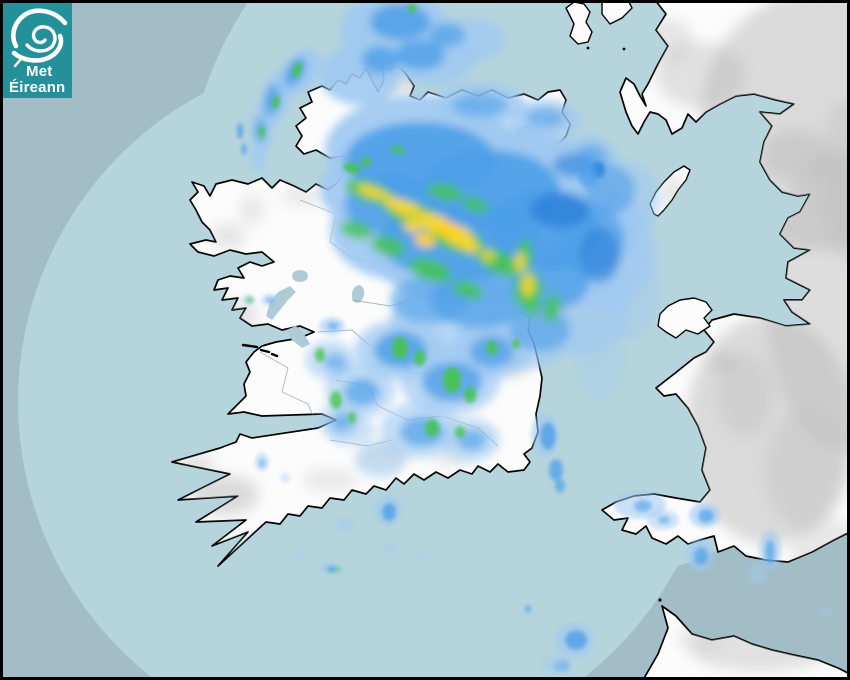 This screenshot has height=680, width=850. What do you see at coordinates (18, 62) in the screenshot?
I see `spiral-tail-tick` at bounding box center [18, 62].